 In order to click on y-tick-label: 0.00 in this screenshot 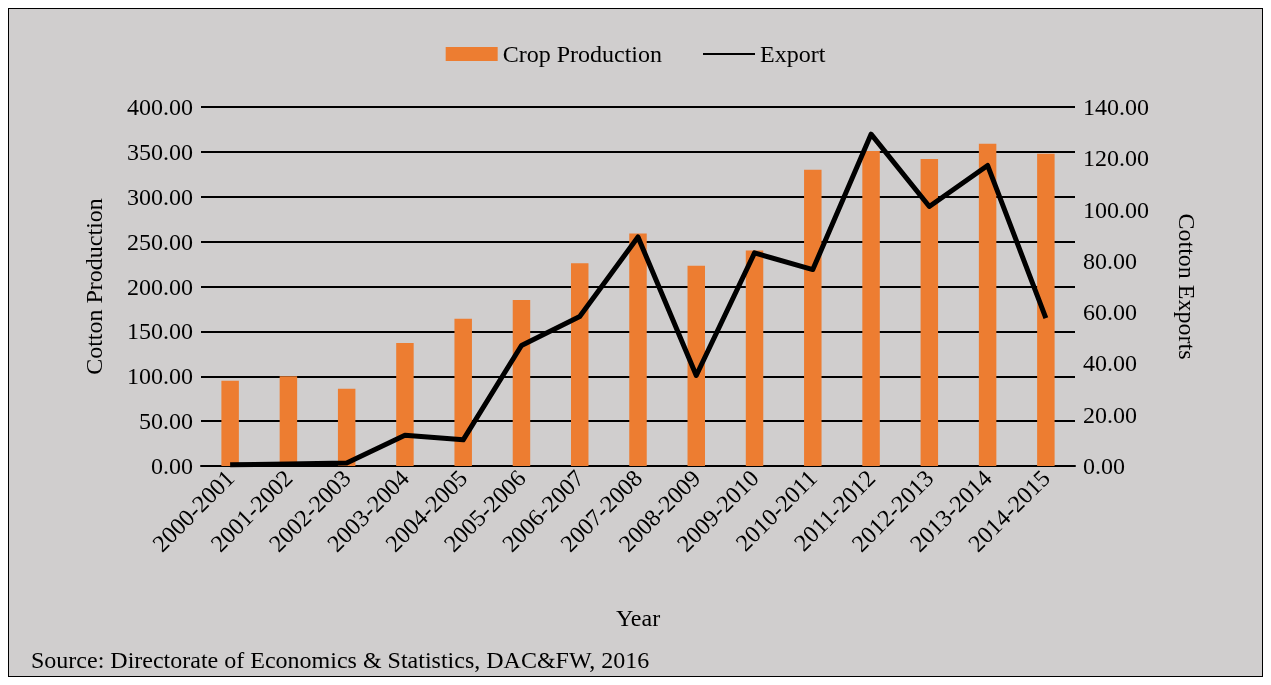, I will do `click(172, 466)`.